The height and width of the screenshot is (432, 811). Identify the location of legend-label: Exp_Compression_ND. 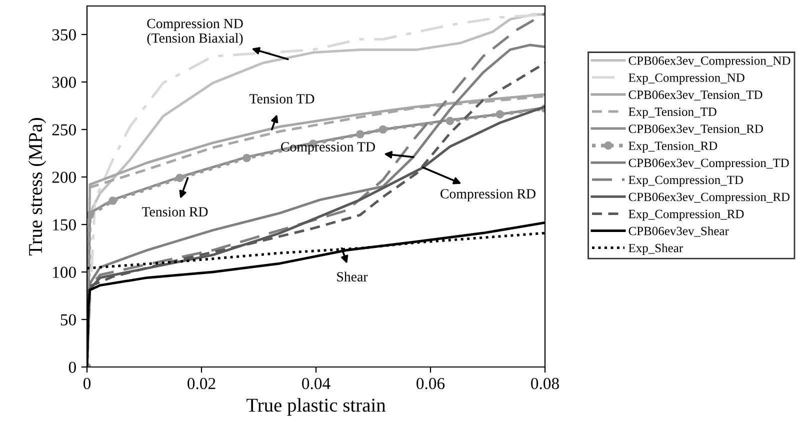
(686, 79).